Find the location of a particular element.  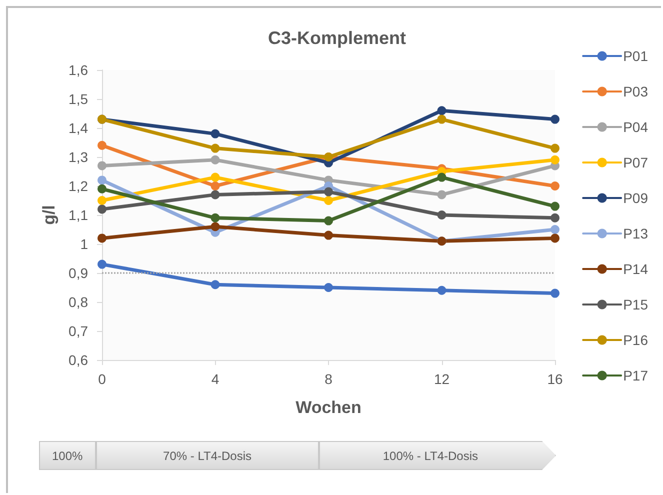

y-tick-label: 0,6 is located at coordinates (78, 360).